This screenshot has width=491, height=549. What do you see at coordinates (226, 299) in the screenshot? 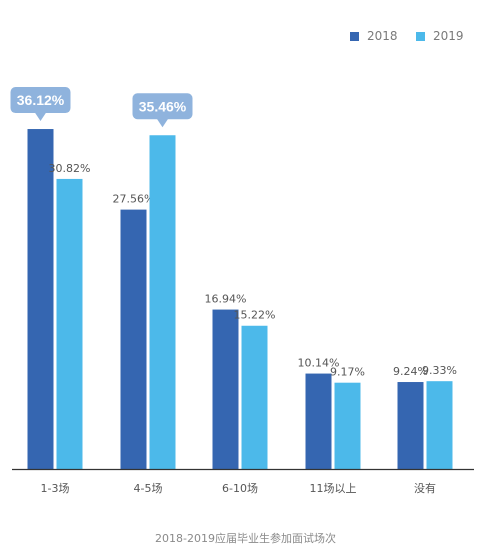
I see `data-label-2018-2: 16.94%` at bounding box center [226, 299].